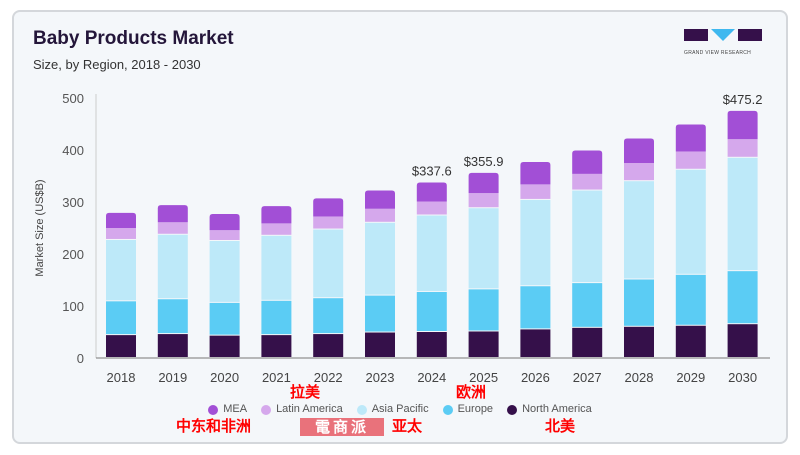 The width and height of the screenshot is (800, 455). I want to click on x-tick-label: 2026, so click(535, 377).